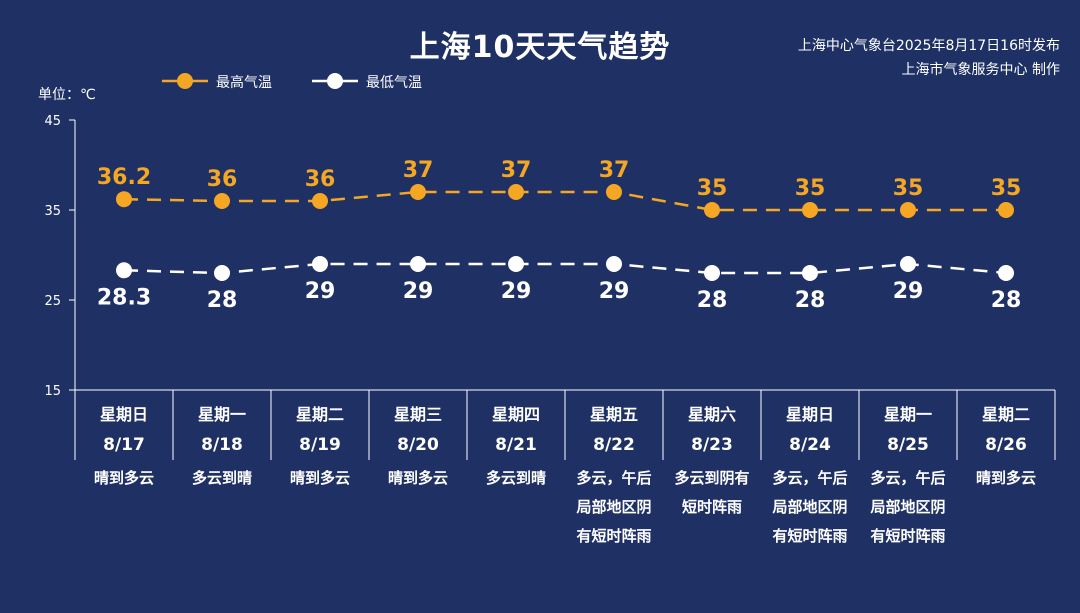 This screenshot has height=613, width=1080. What do you see at coordinates (516, 170) in the screenshot?
I see `data-label-0-4: 37` at bounding box center [516, 170].